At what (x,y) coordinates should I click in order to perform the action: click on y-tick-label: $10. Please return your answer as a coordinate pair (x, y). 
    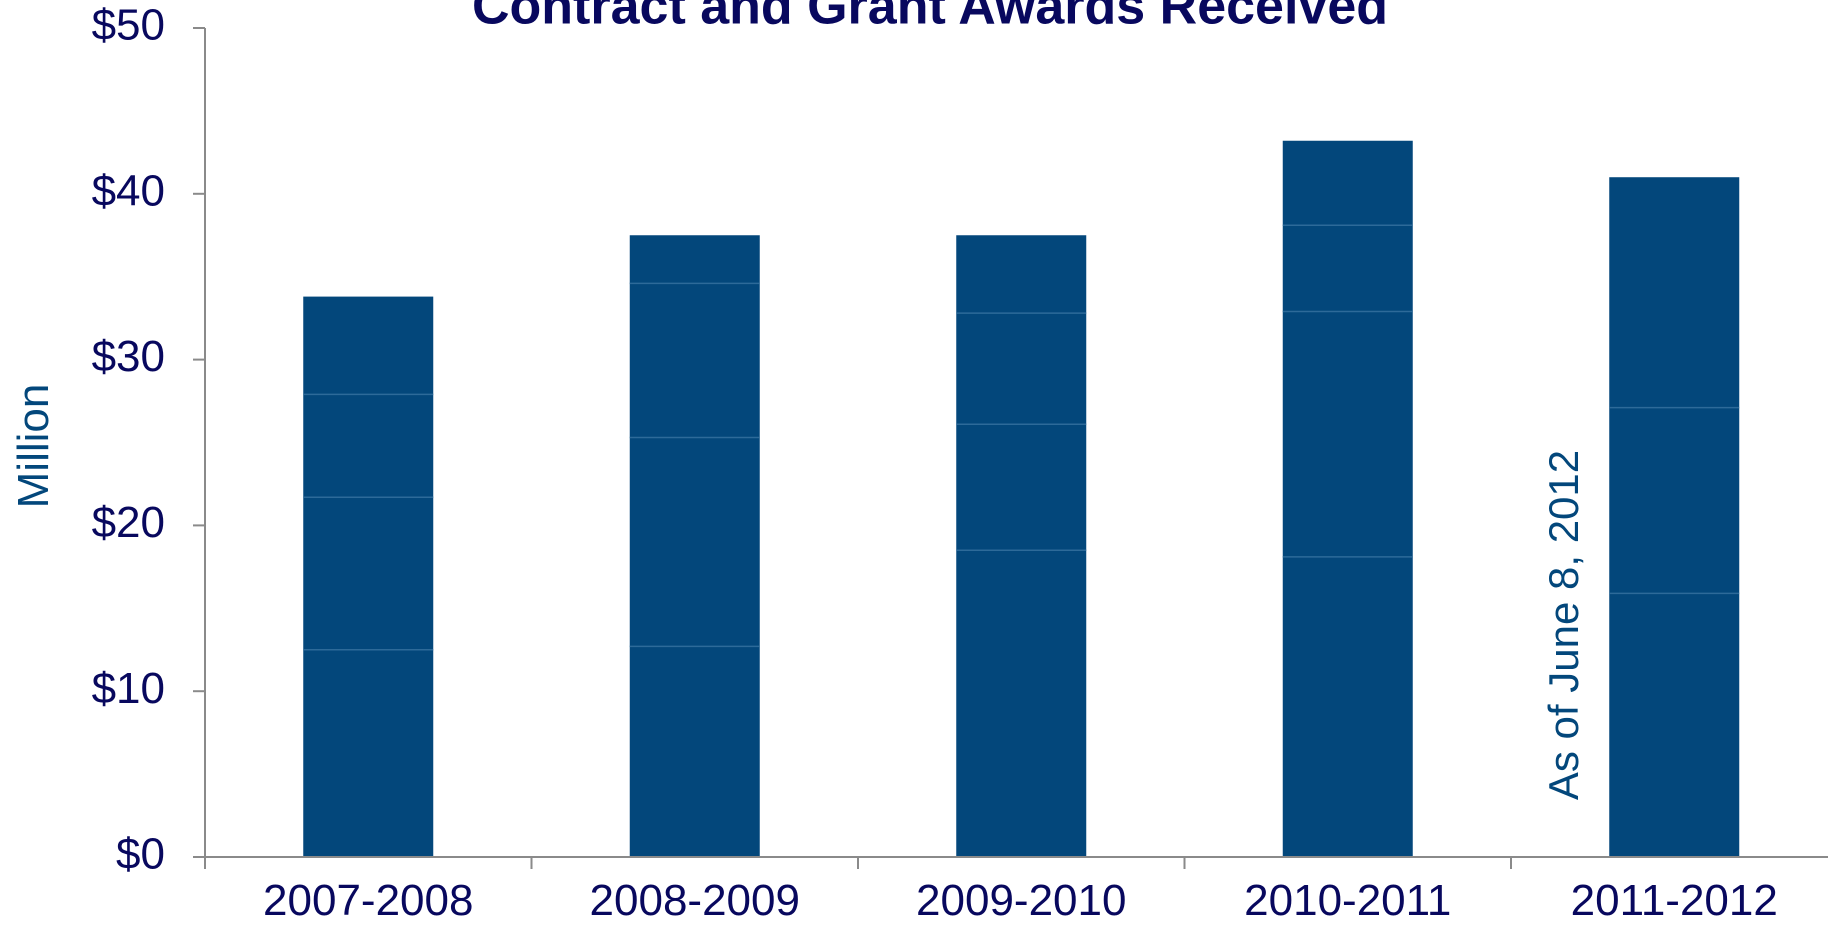
    Looking at the image, I should click on (128, 688).